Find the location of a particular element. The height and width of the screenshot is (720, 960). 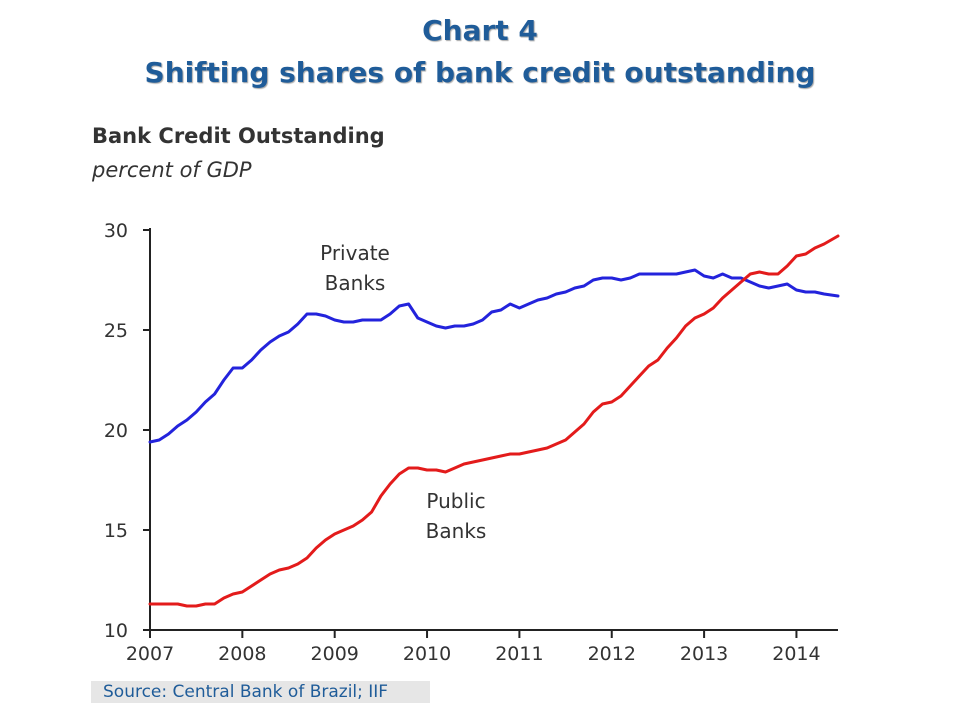

y-tick-label: 20 is located at coordinates (116, 431).